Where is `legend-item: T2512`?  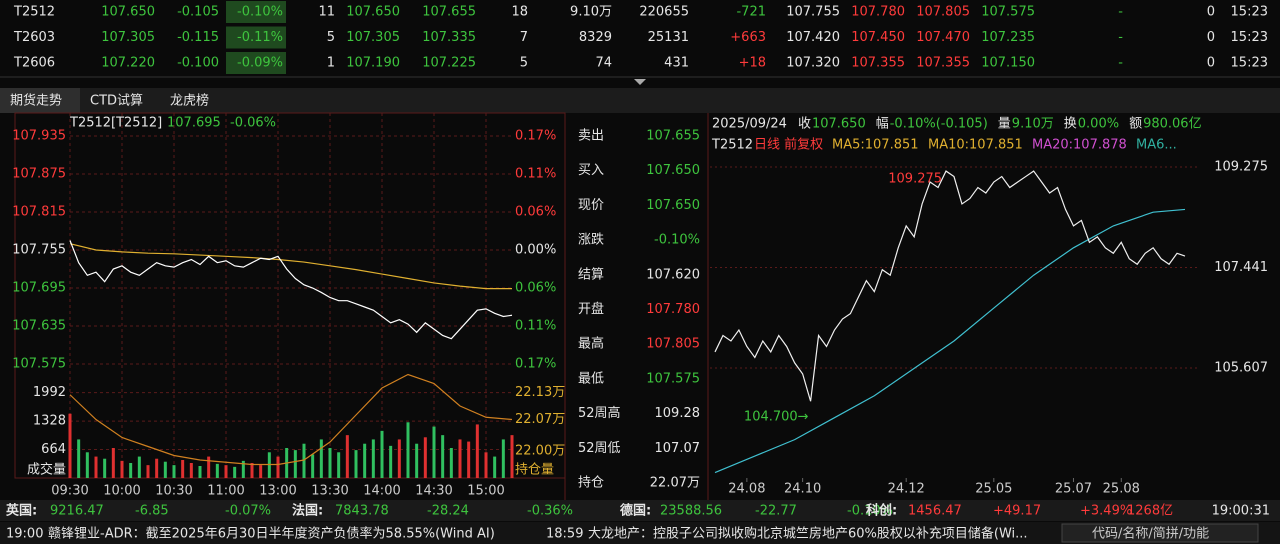 legend-item: T2512 is located at coordinates (732, 145).